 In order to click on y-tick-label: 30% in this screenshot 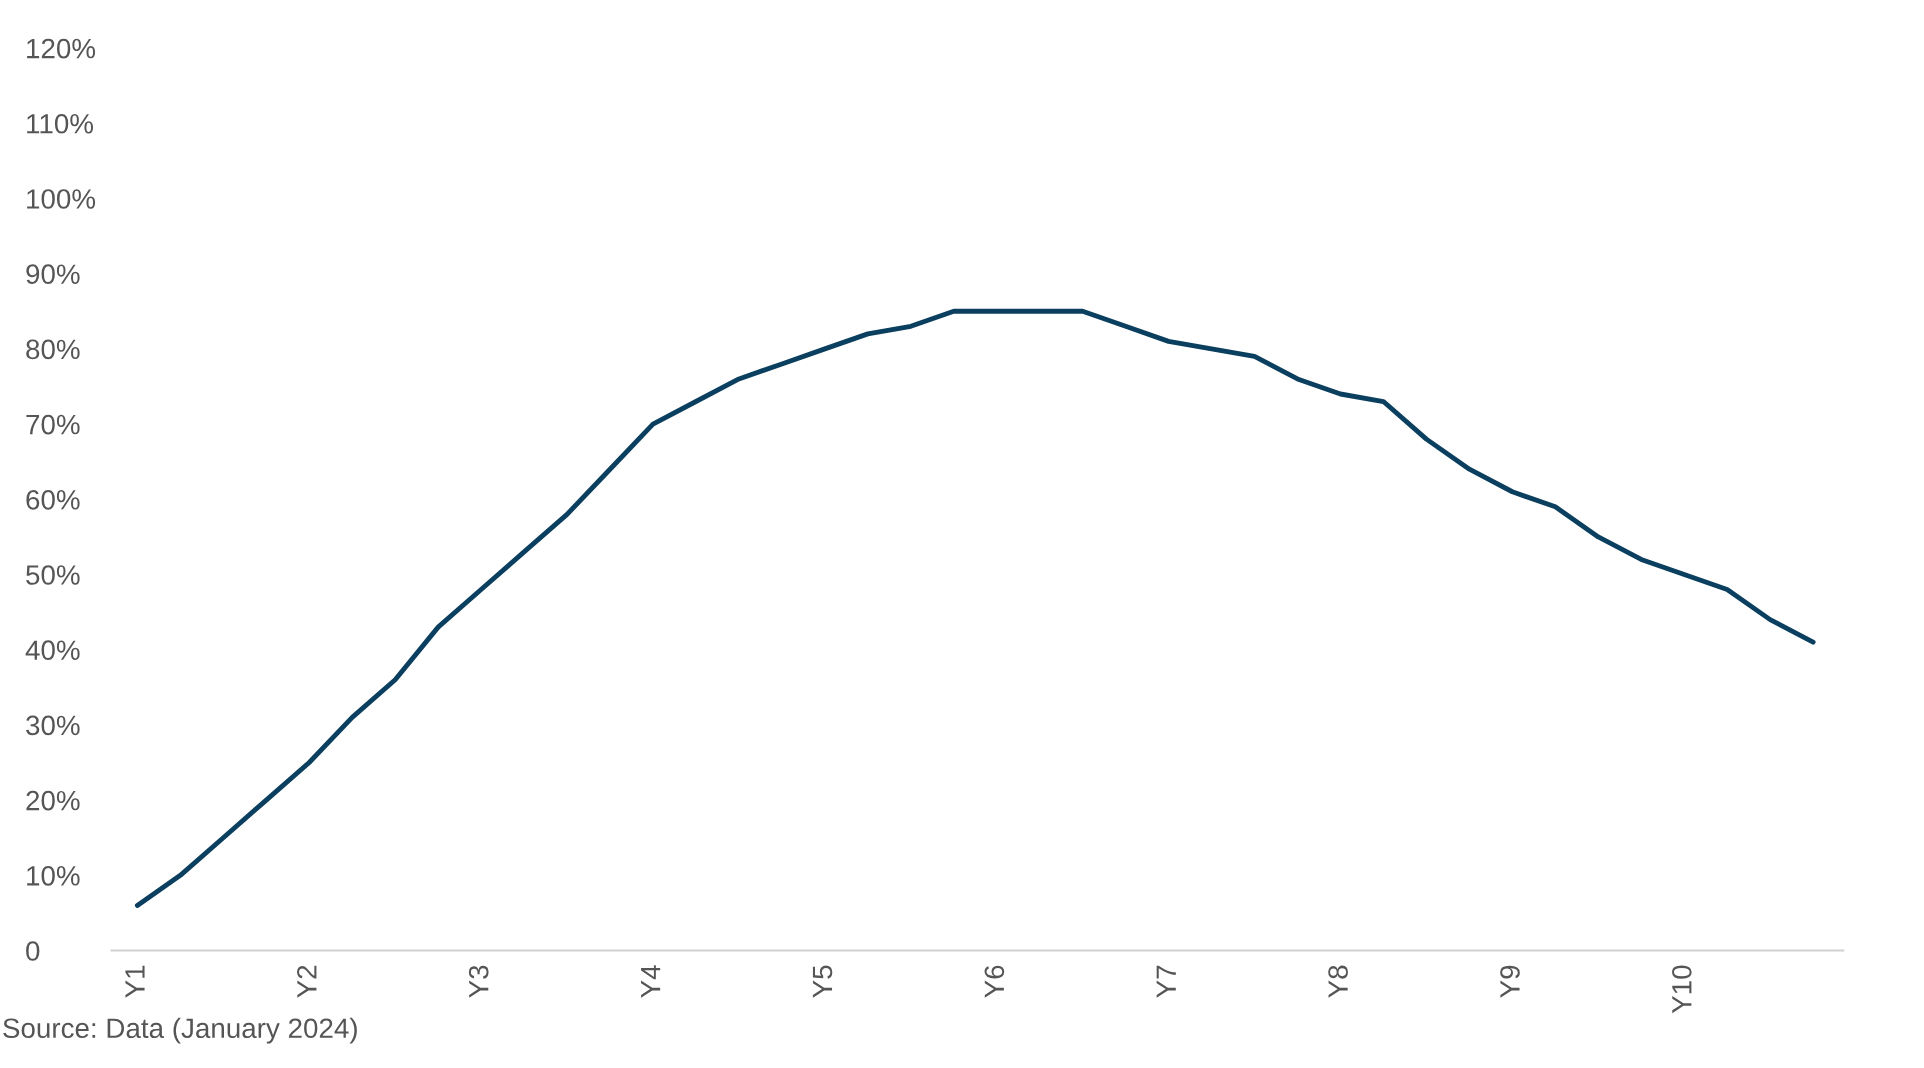, I will do `click(53, 725)`.